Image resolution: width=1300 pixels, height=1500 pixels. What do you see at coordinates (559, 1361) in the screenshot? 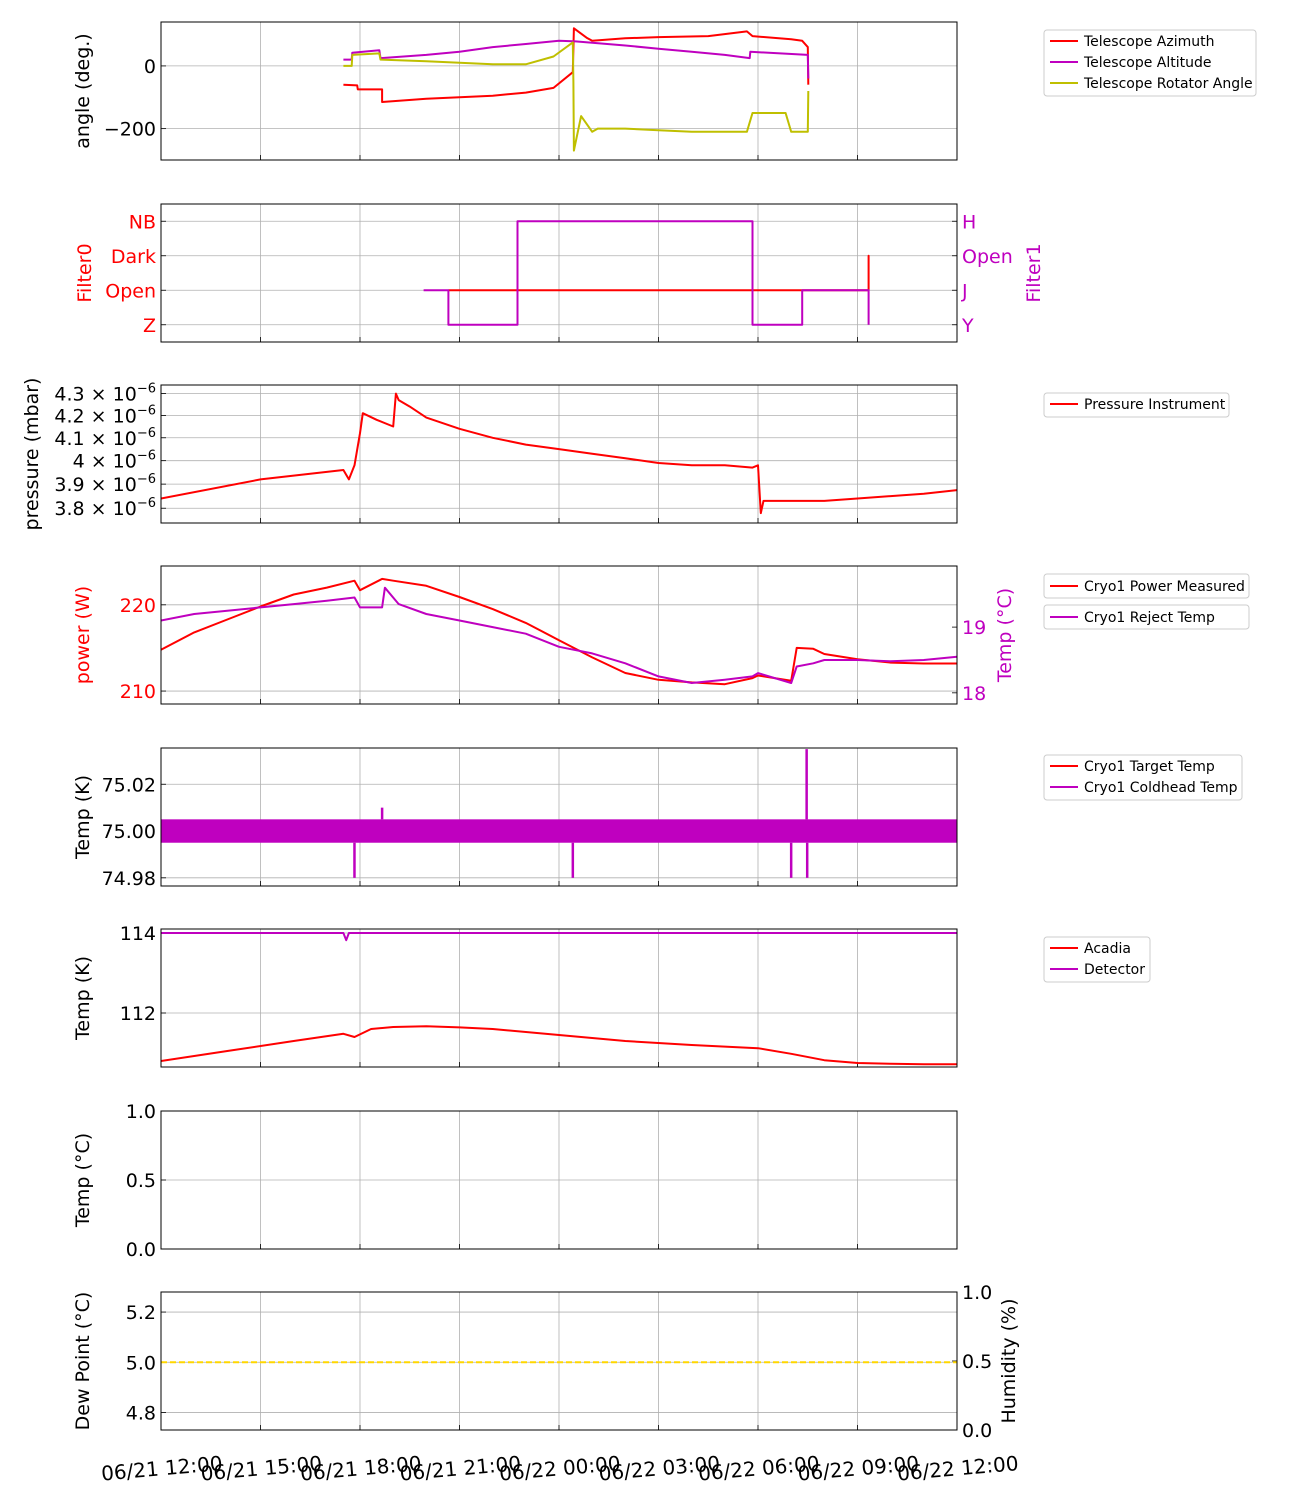
I see `panel-8-frame` at bounding box center [559, 1361].